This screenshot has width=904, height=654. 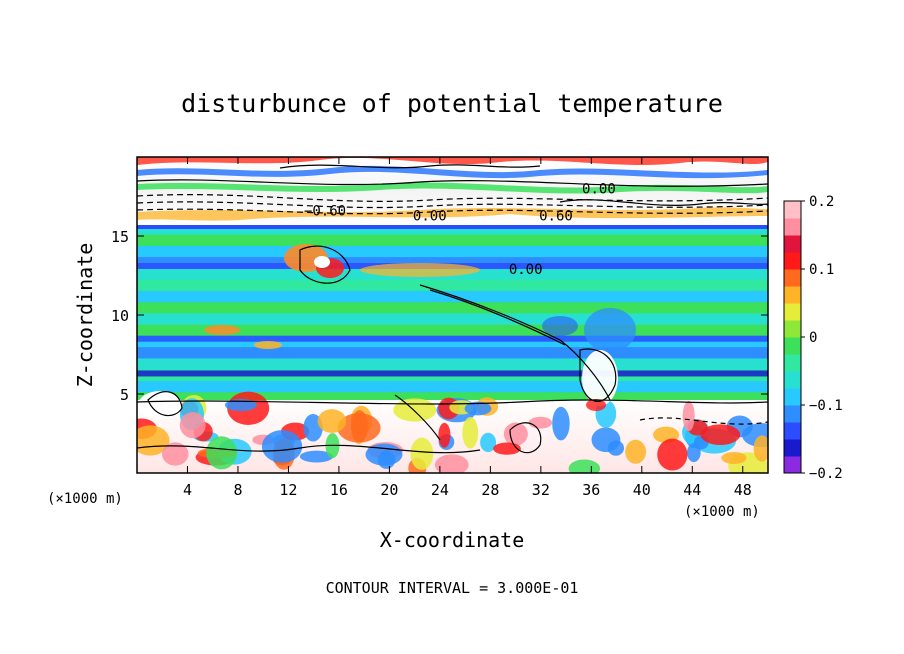 What do you see at coordinates (339, 490) in the screenshot?
I see `x-tick-label: 16` at bounding box center [339, 490].